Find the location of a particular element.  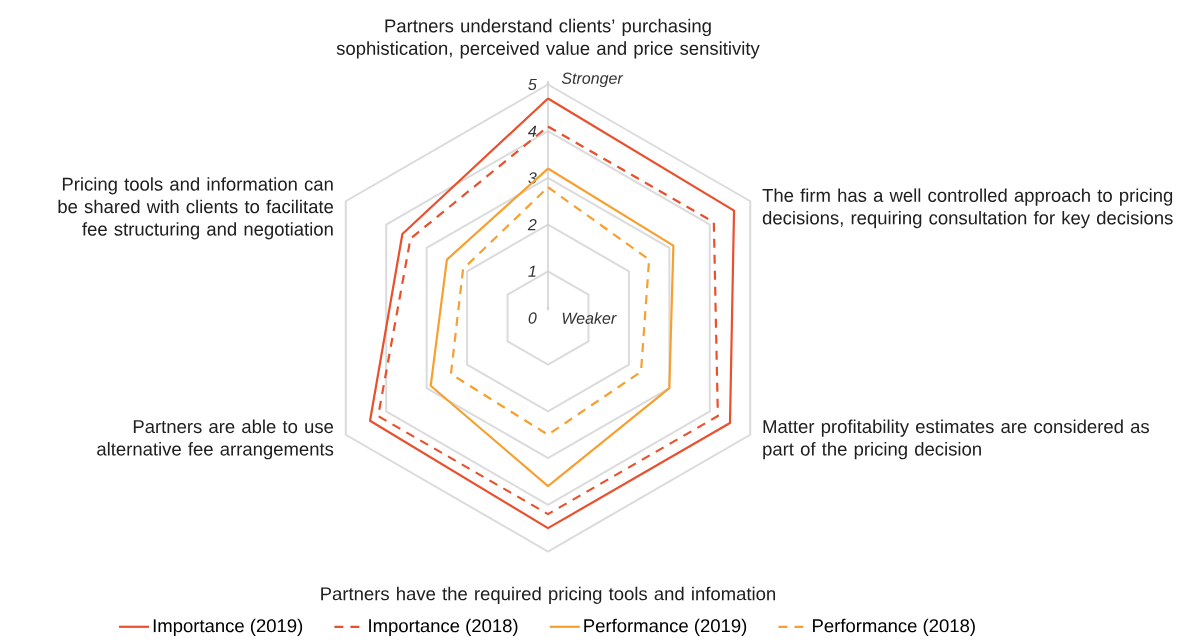

legend-label: Importance (2019) is located at coordinates (228, 627).